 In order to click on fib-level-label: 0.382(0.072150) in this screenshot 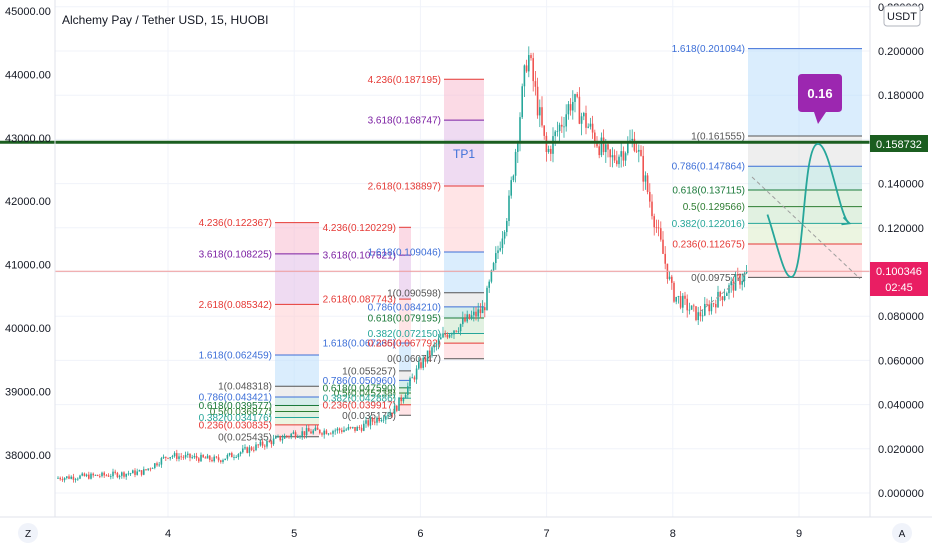, I will do `click(404, 334)`.